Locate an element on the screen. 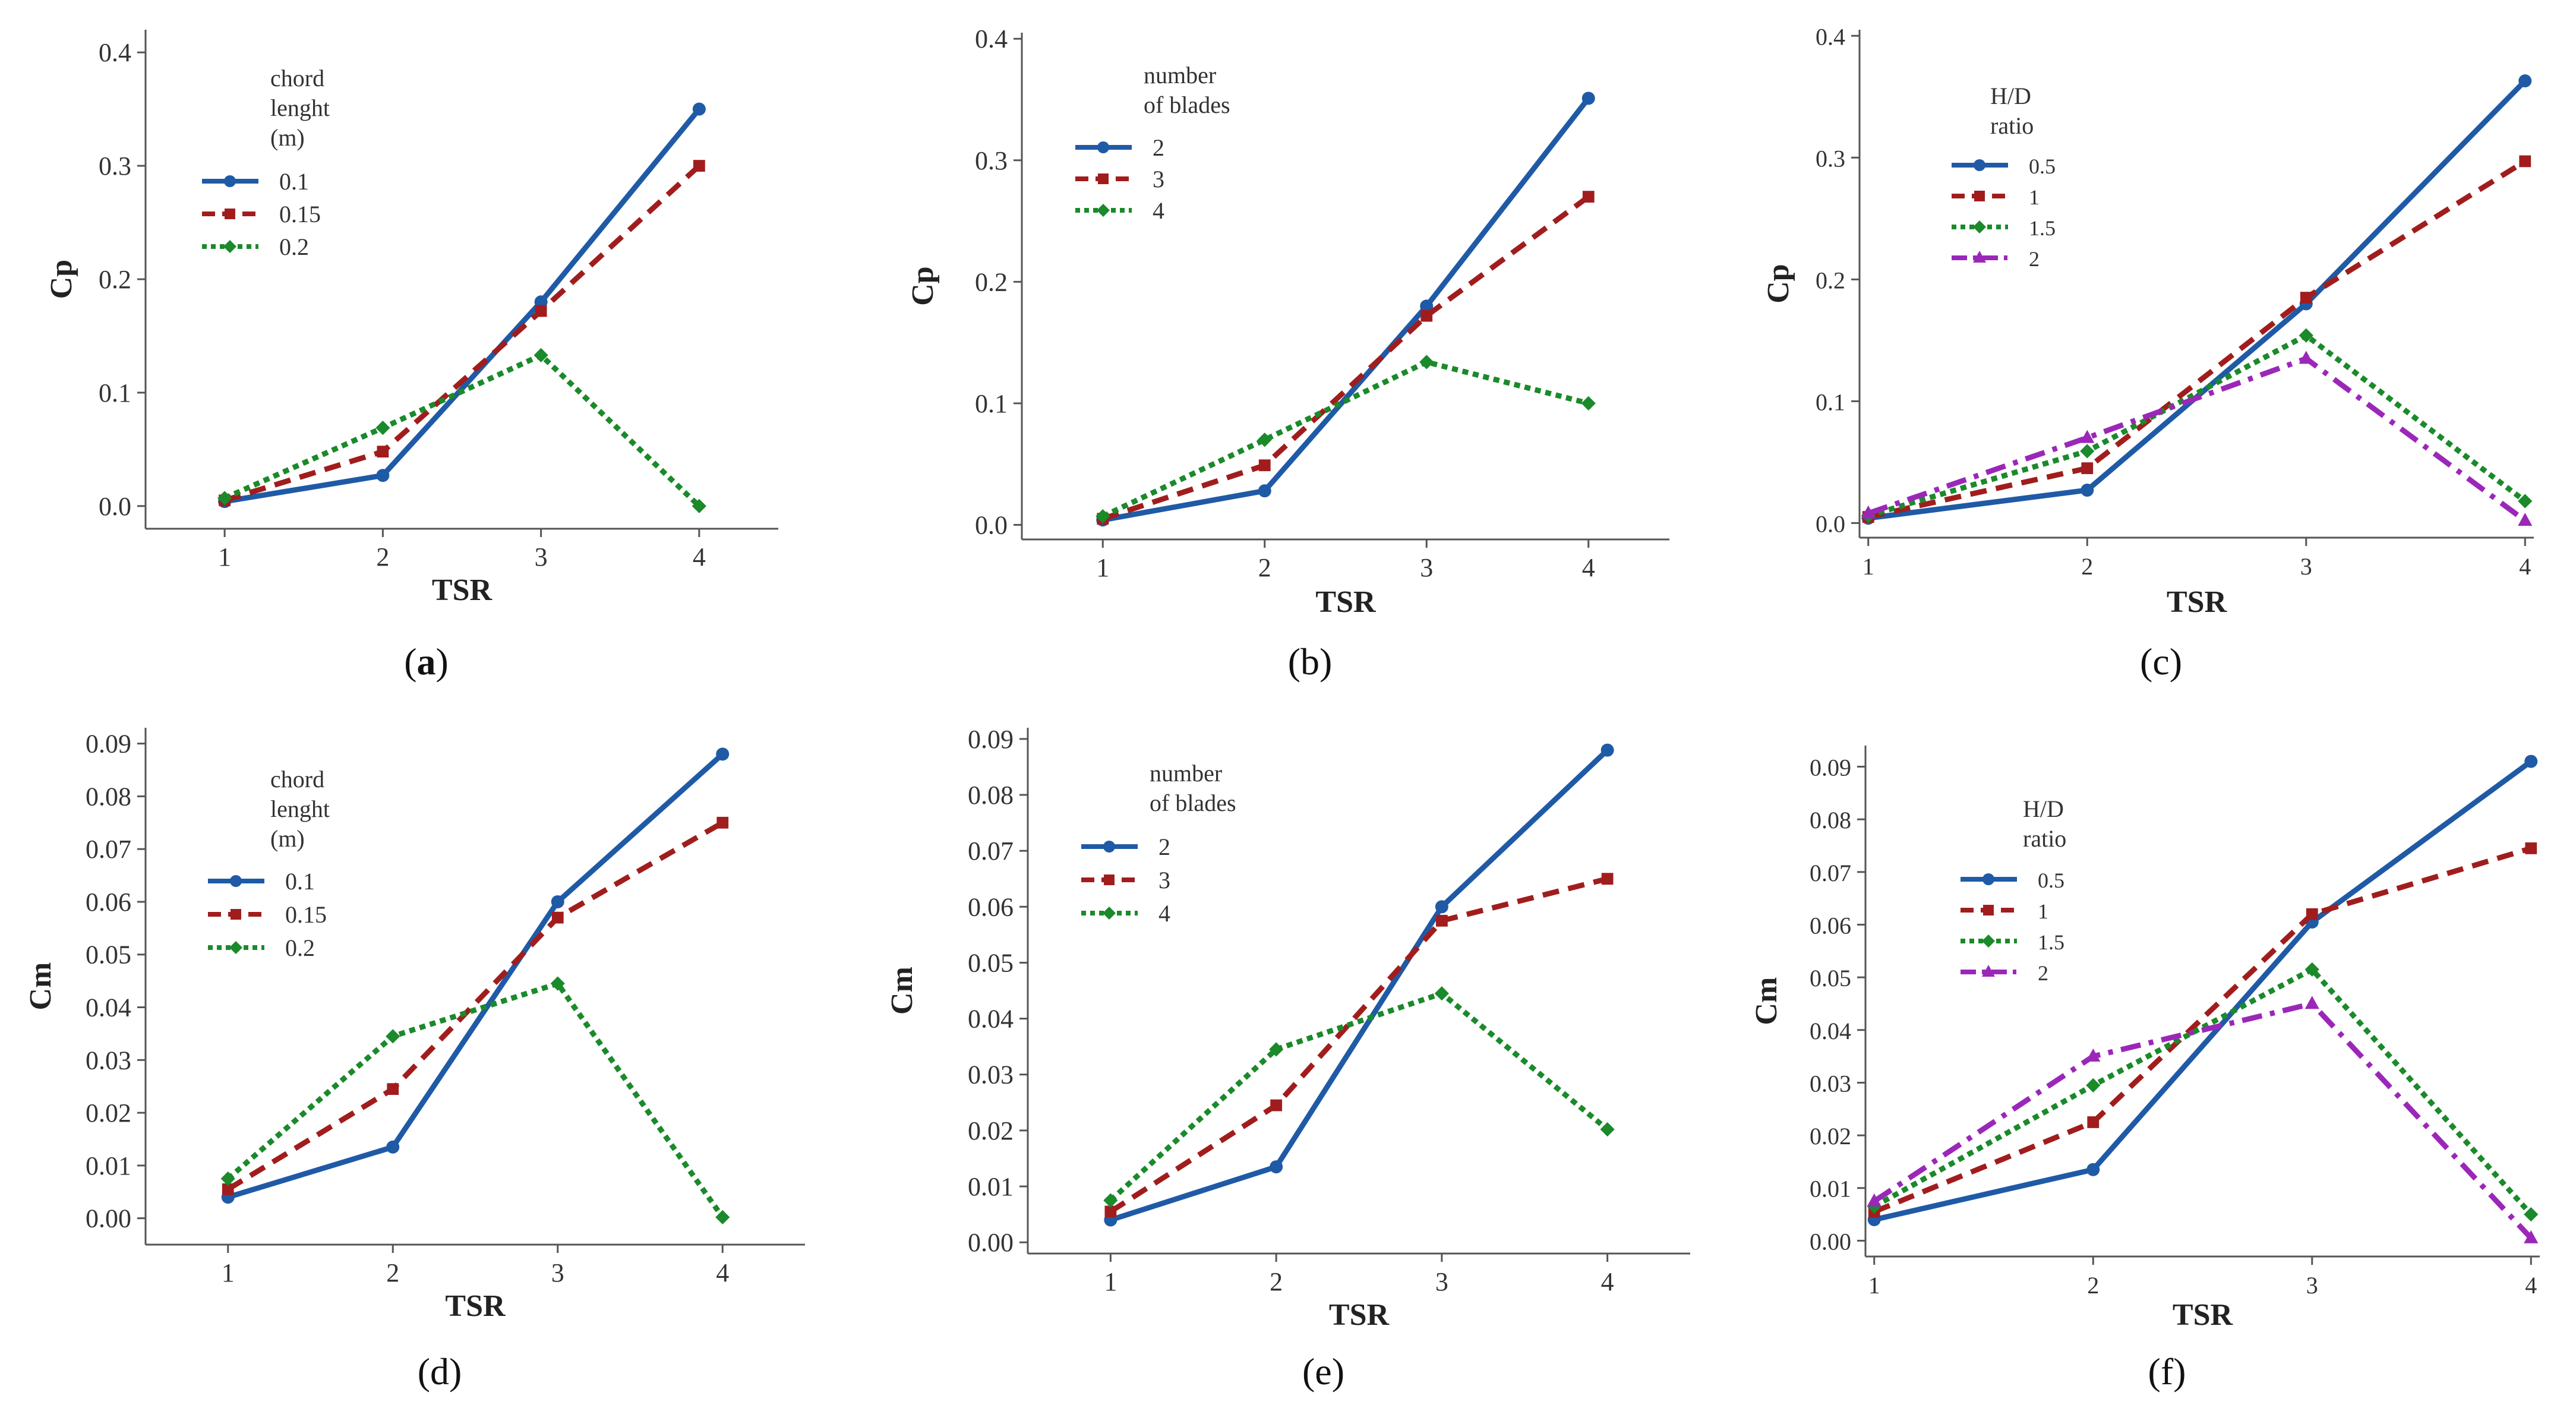 This screenshot has height=1408, width=2576. panel-caption: (a) is located at coordinates (426, 661).